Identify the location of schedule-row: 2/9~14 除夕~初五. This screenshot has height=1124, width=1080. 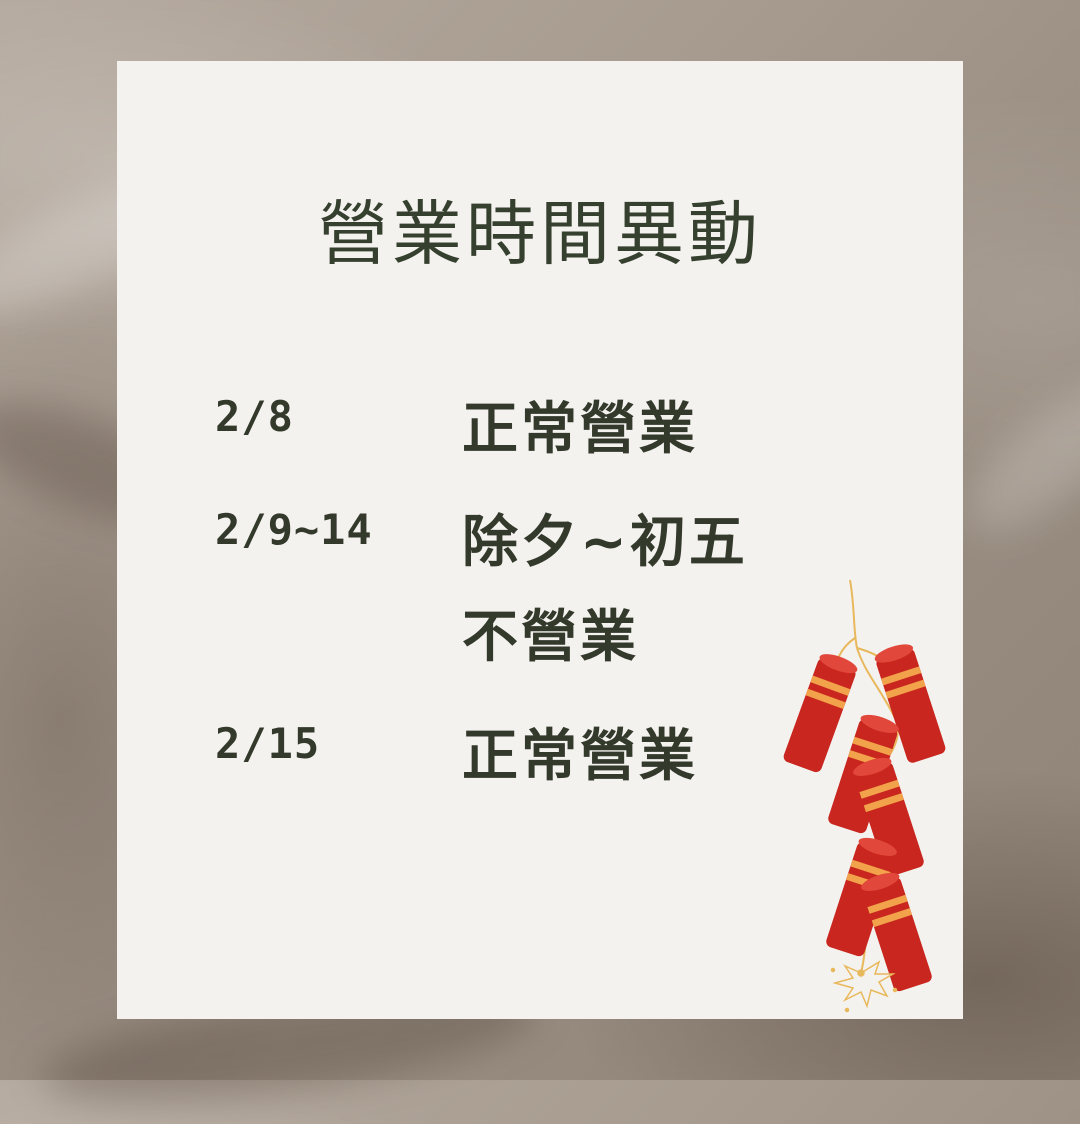
(540, 536).